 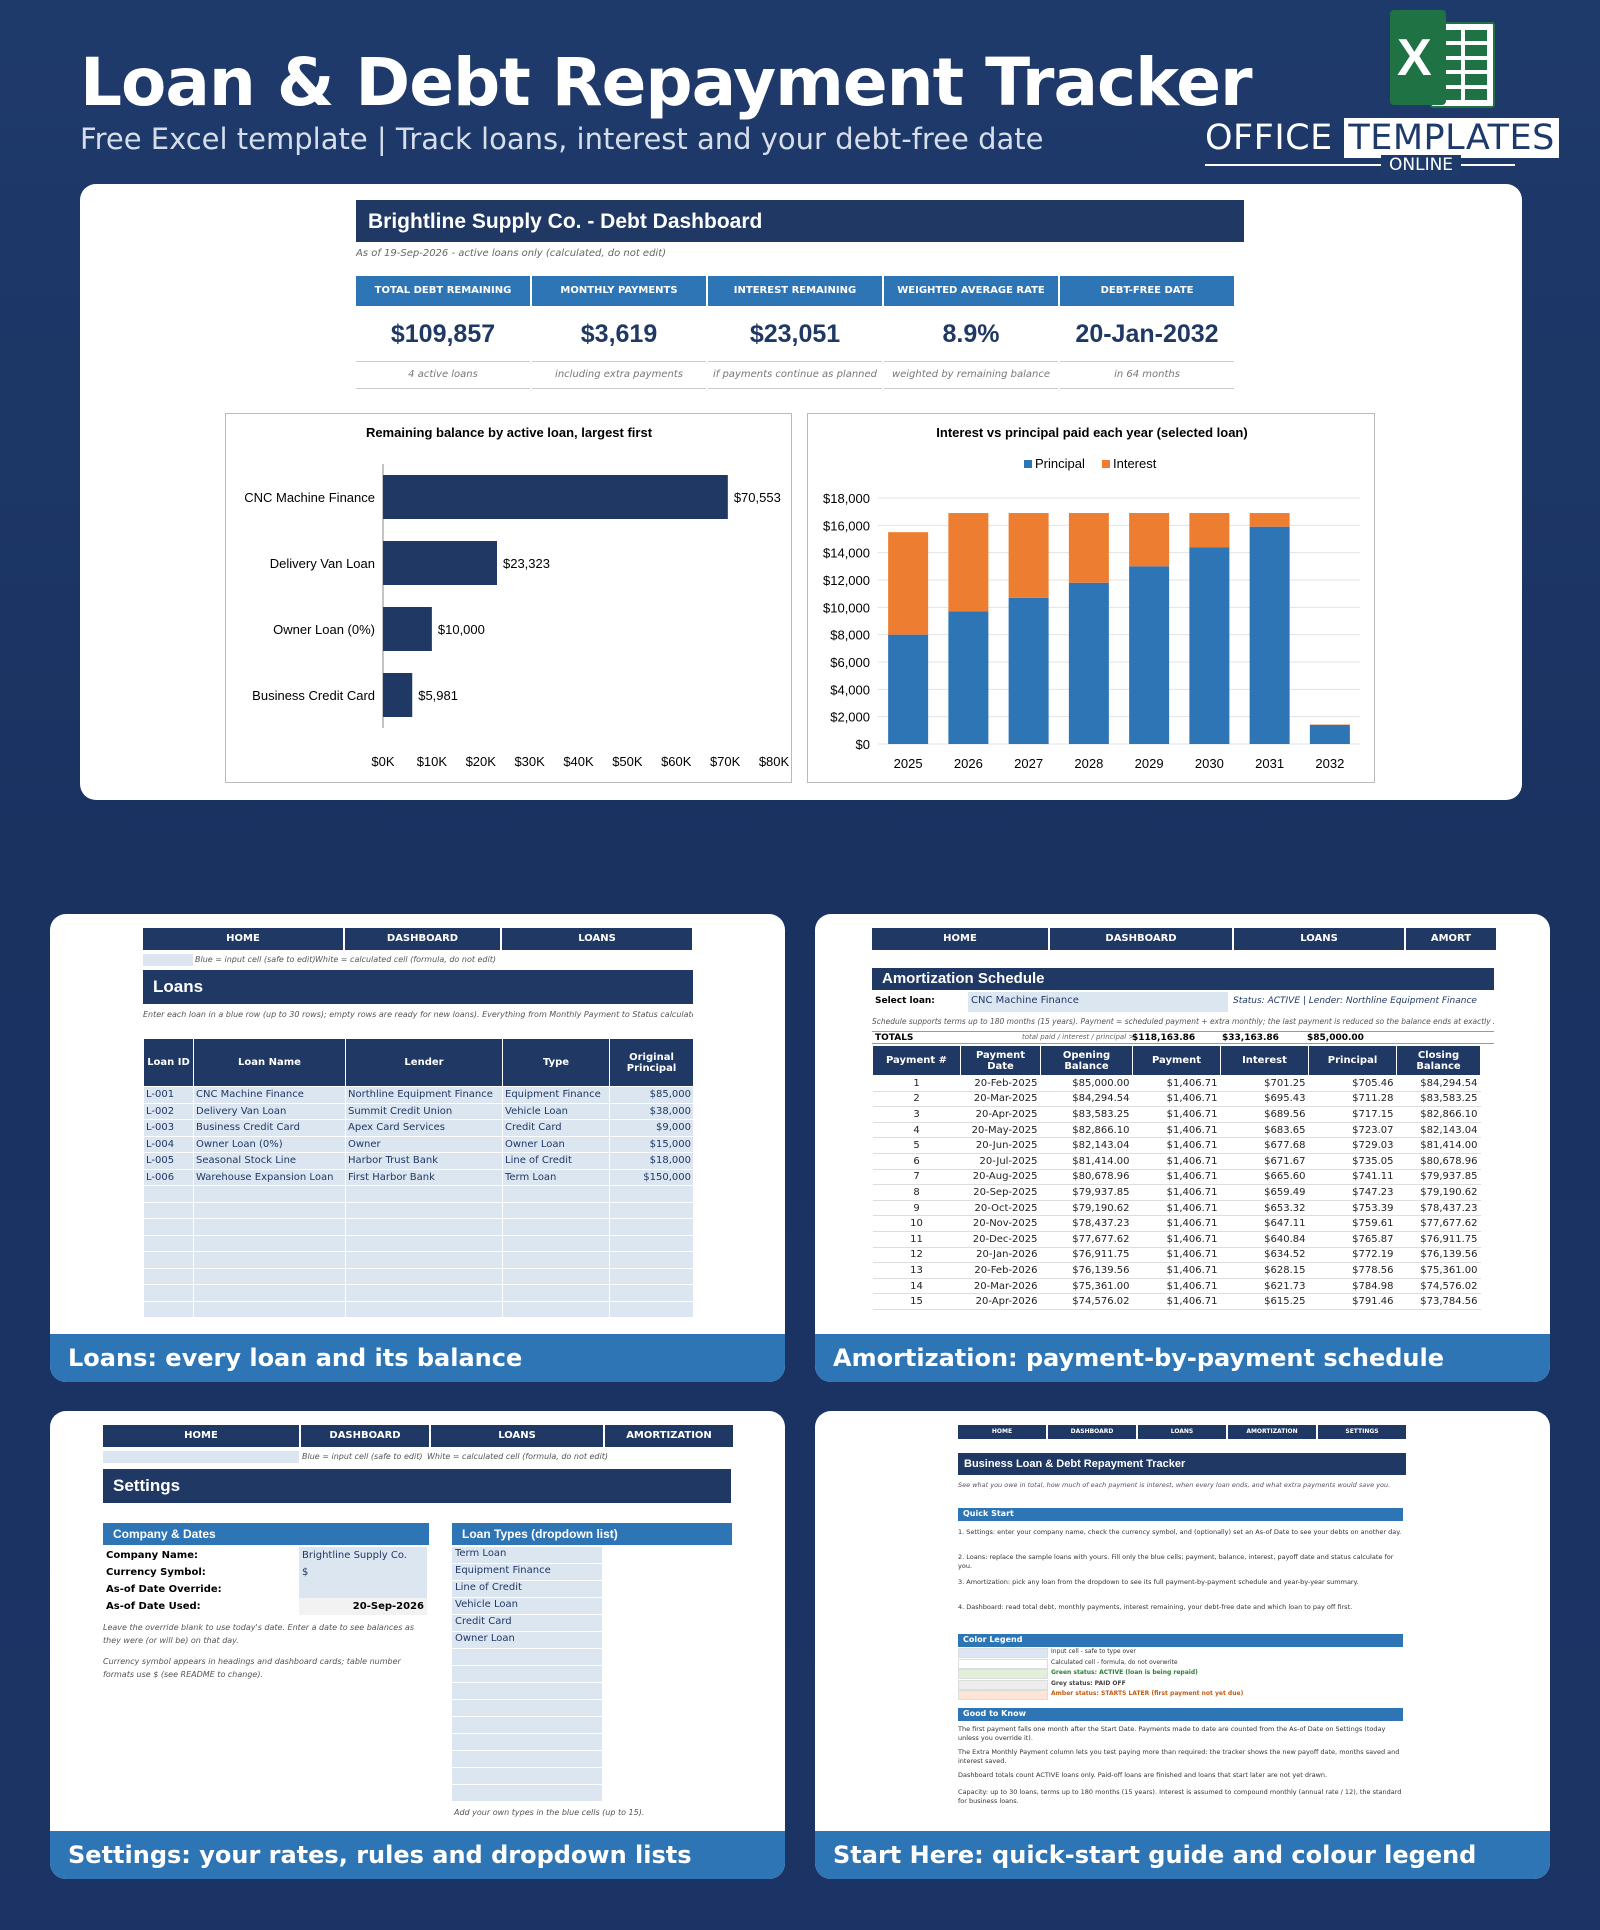 What do you see at coordinates (363, 1555) in the screenshot?
I see `settings-value: Brightline Supply Co.` at bounding box center [363, 1555].